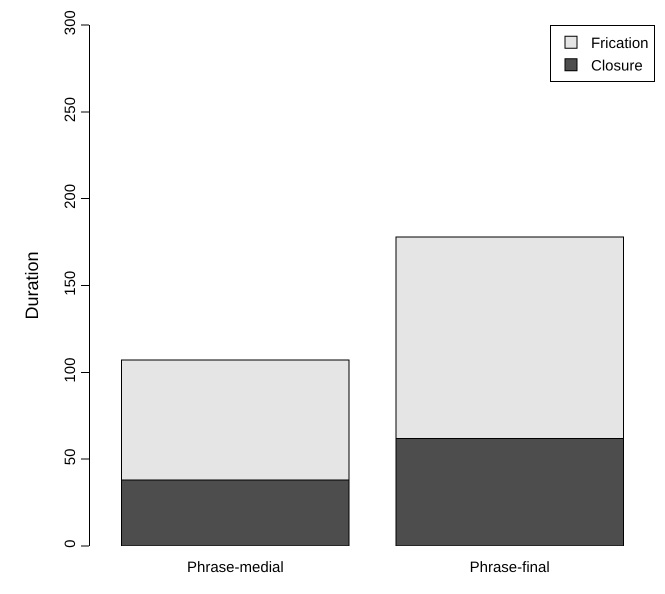 The image size is (665, 594). Describe the element at coordinates (510, 567) in the screenshot. I see `x-tick-label: Phrase-final` at that location.